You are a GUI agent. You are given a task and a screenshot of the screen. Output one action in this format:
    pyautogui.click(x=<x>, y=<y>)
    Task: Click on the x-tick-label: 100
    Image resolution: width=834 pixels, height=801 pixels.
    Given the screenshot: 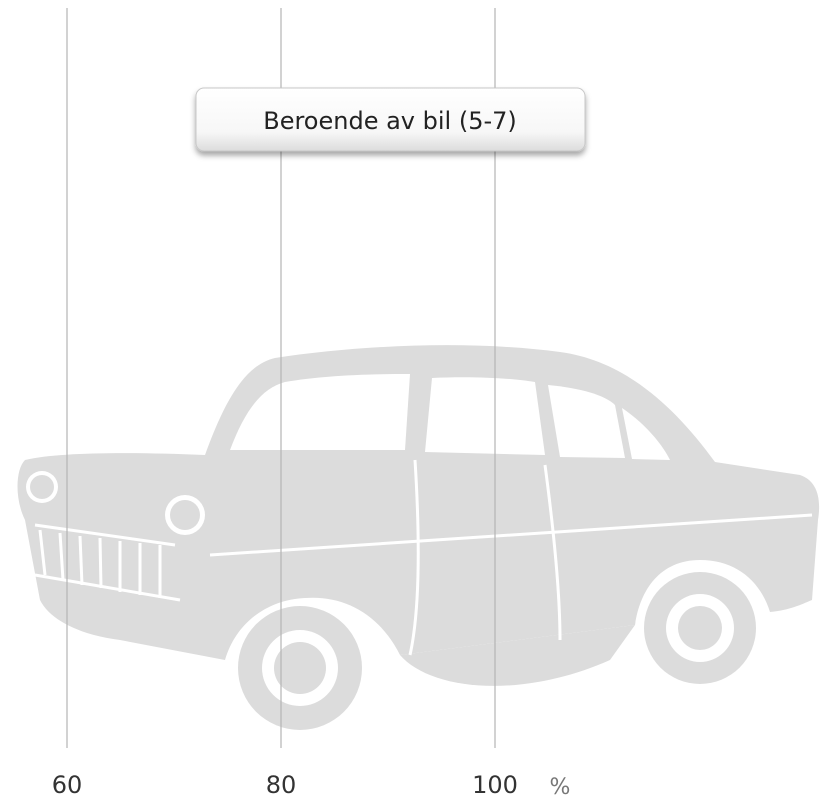 What is the action you would take?
    pyautogui.click(x=495, y=785)
    